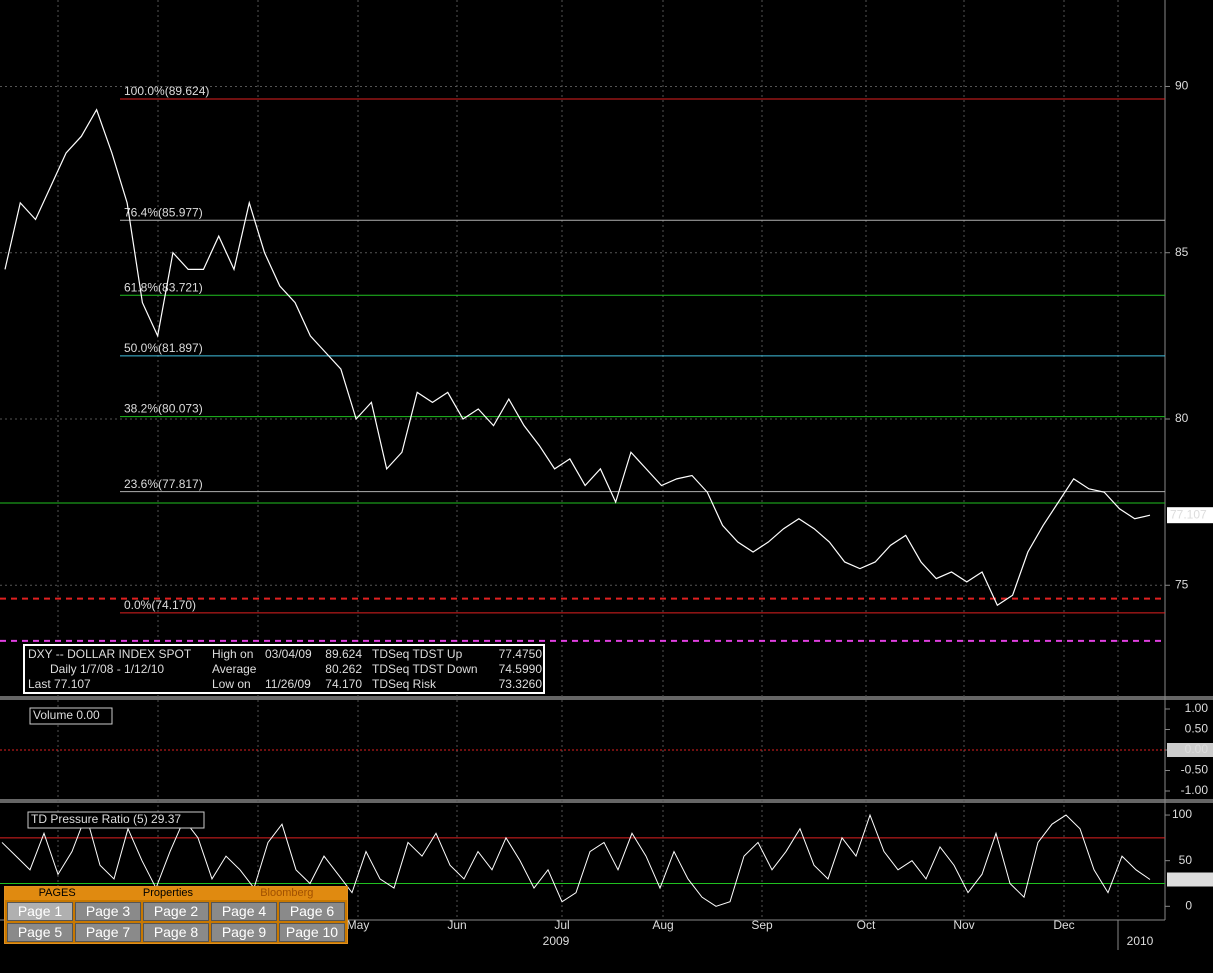  What do you see at coordinates (59, 684) in the screenshot?
I see `legend-text: Last 77.107` at bounding box center [59, 684].